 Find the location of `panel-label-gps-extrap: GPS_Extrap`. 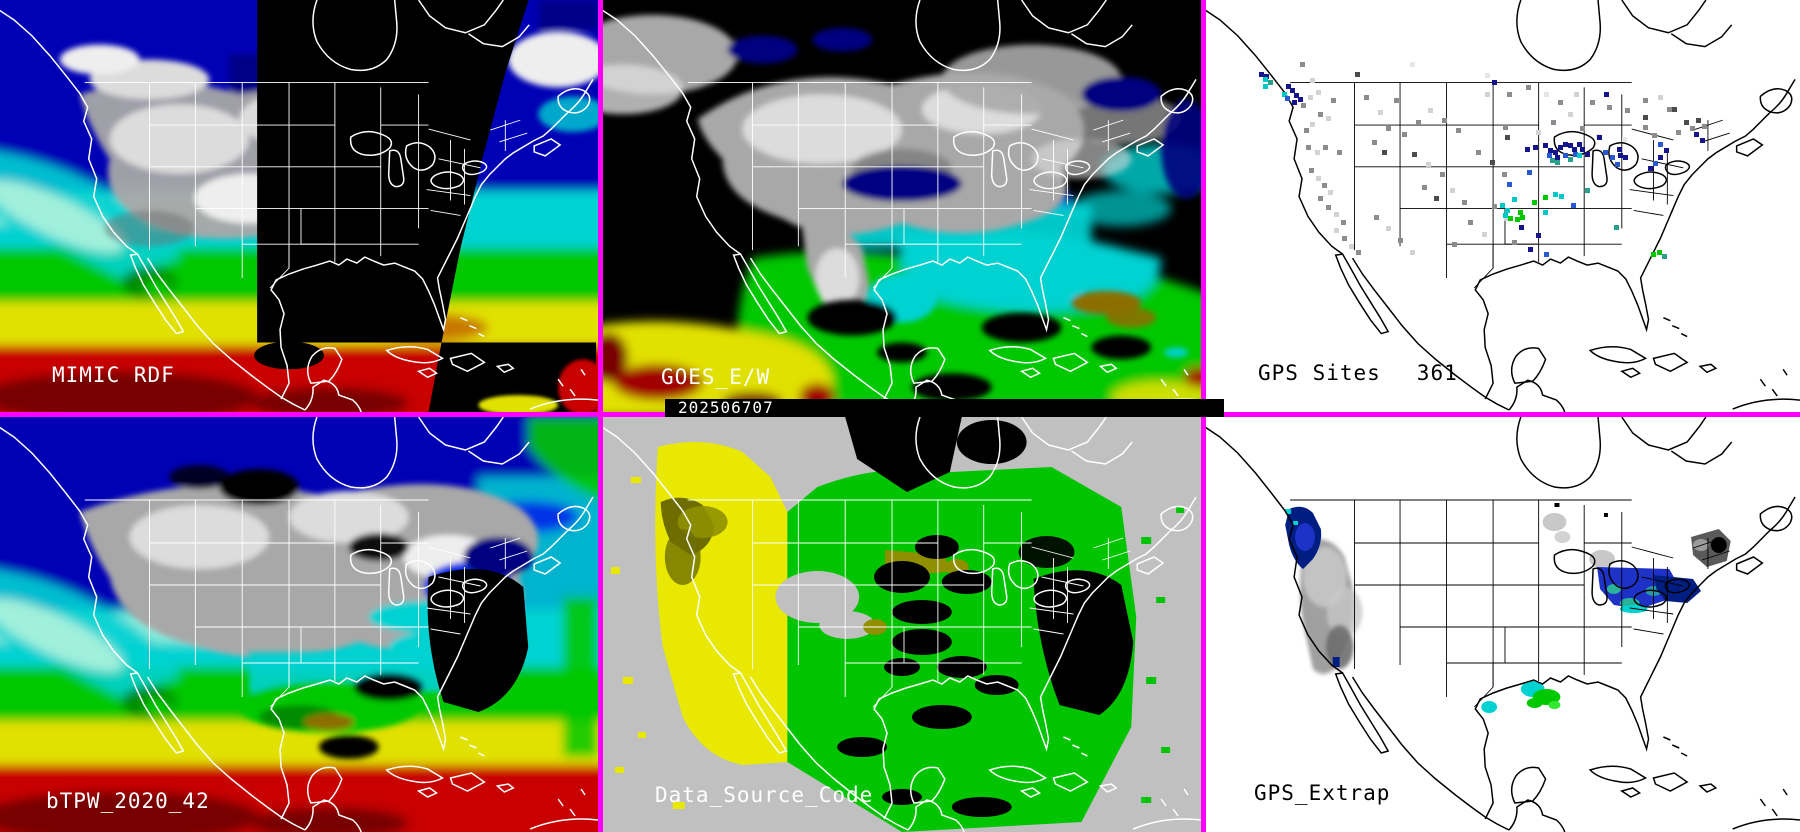

panel-label-gps-extrap: GPS_Extrap is located at coordinates (1322, 793).